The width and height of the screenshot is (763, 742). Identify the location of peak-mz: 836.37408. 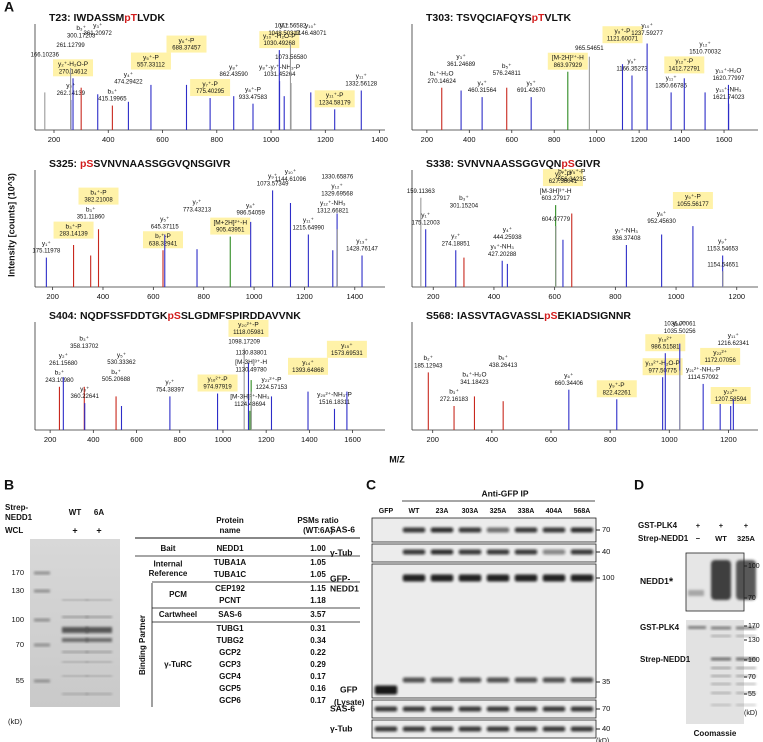
(626, 239).